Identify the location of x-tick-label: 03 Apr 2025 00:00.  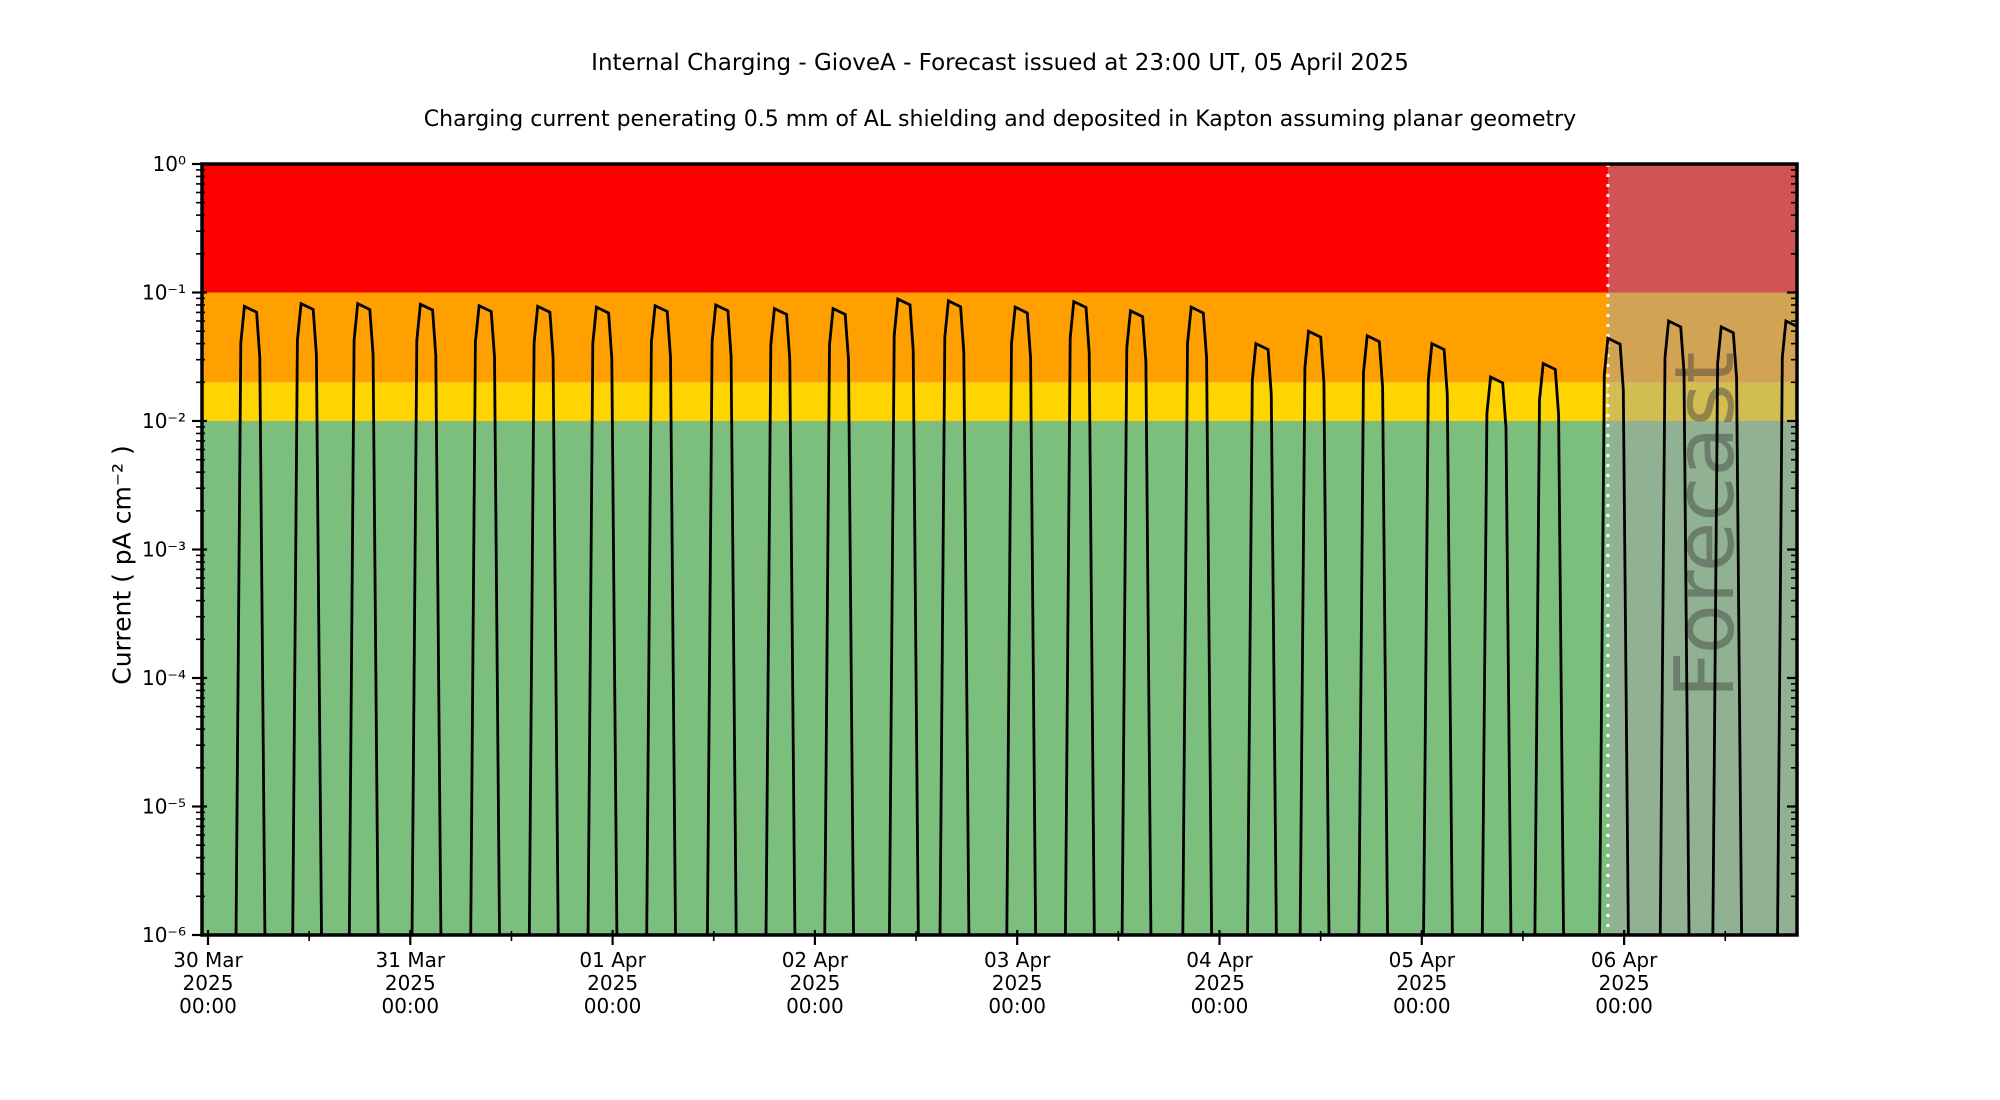
(1017, 983).